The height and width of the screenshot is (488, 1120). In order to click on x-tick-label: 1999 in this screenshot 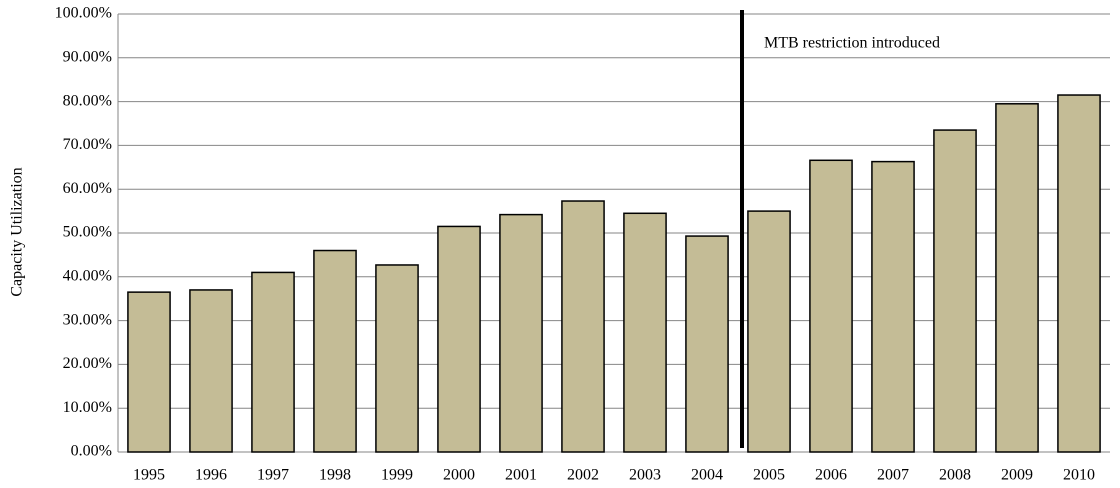, I will do `click(397, 475)`.